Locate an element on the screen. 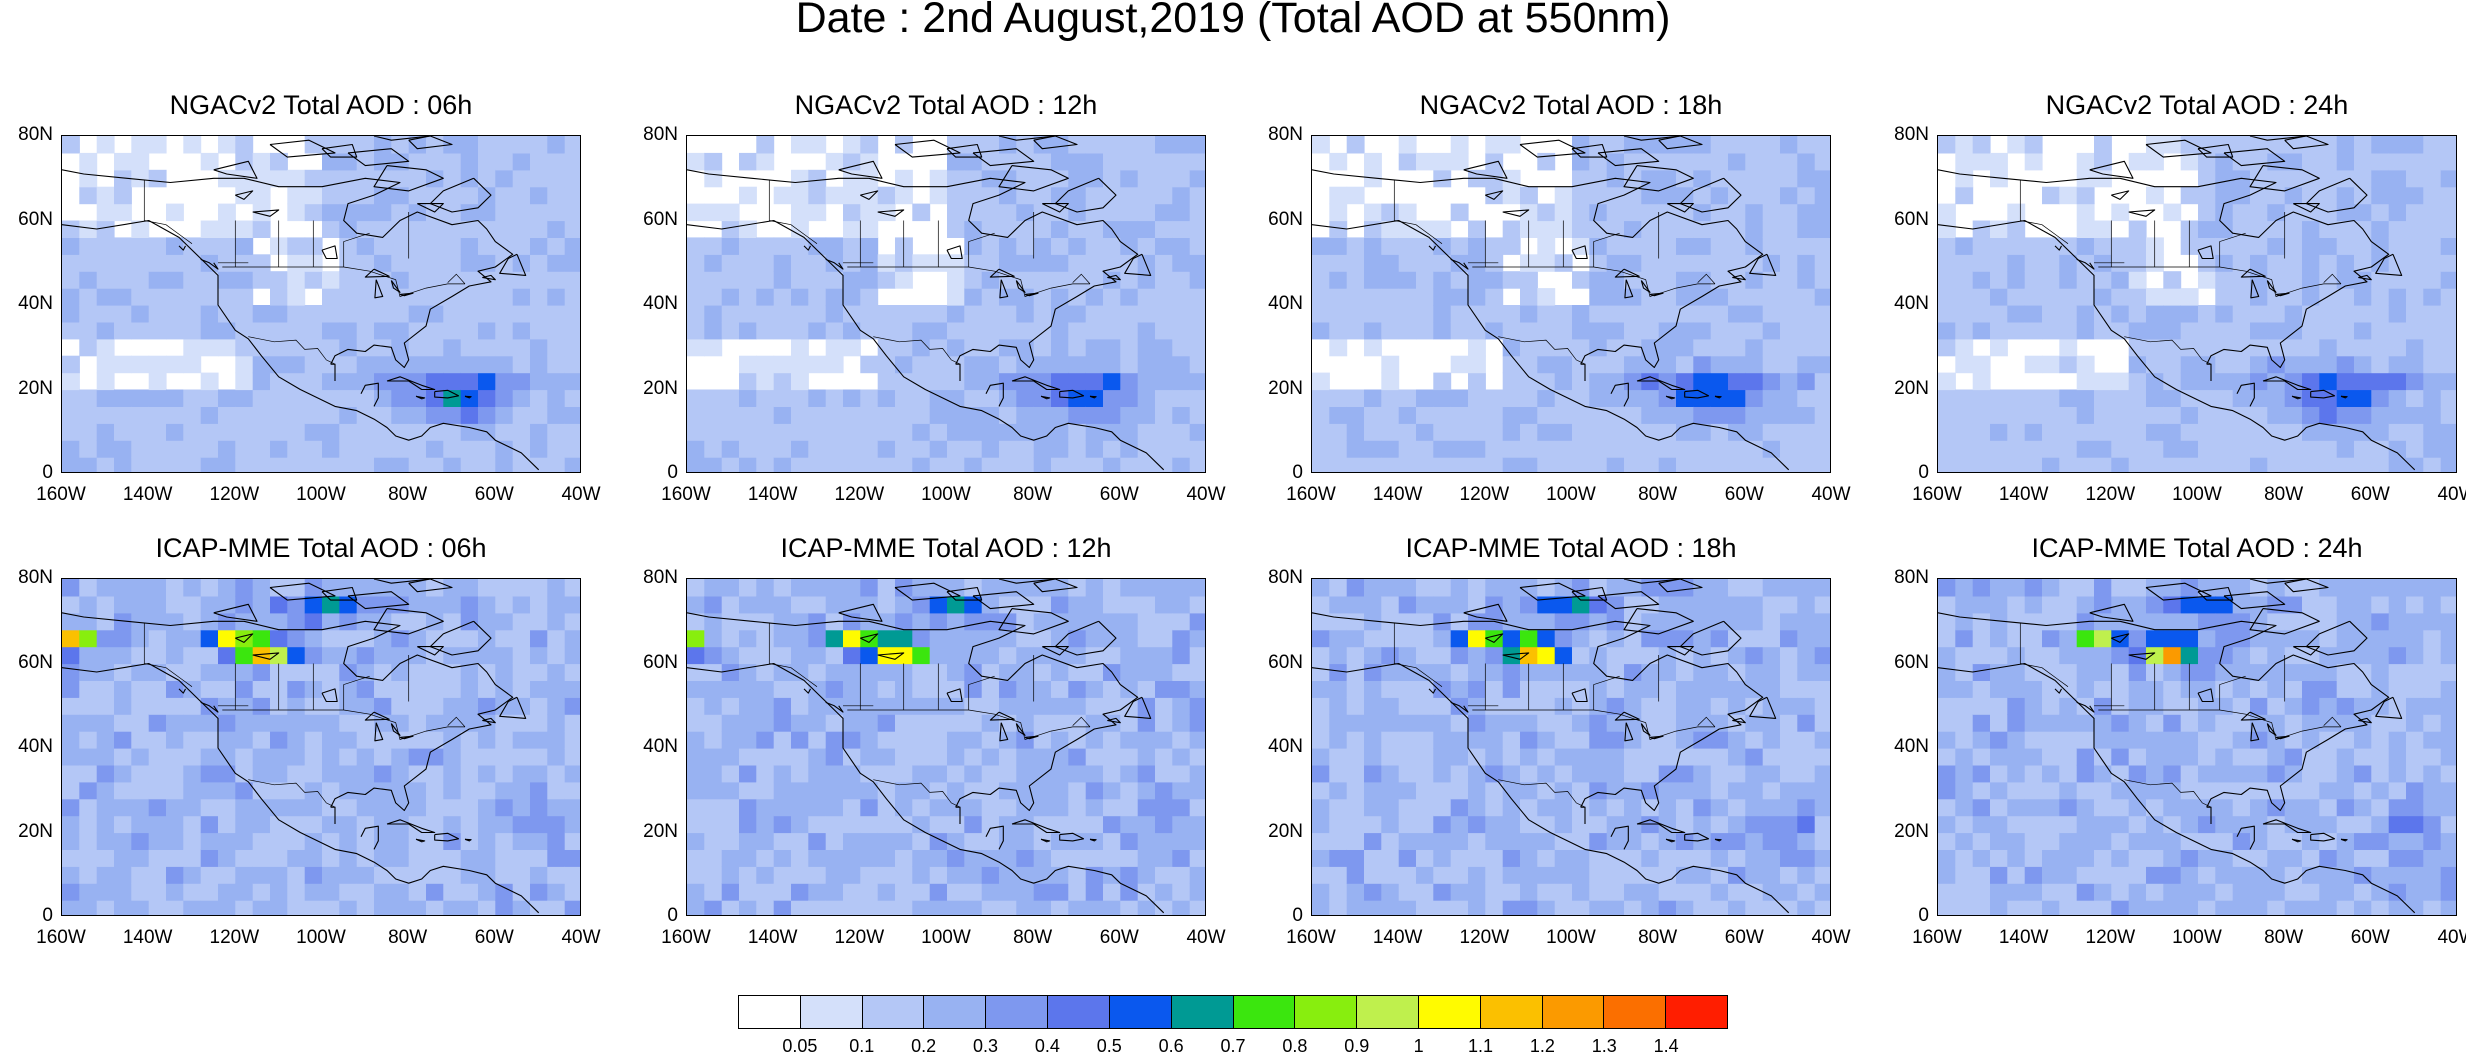 The height and width of the screenshot is (1057, 2466). coastlines is located at coordinates (1551, 746).